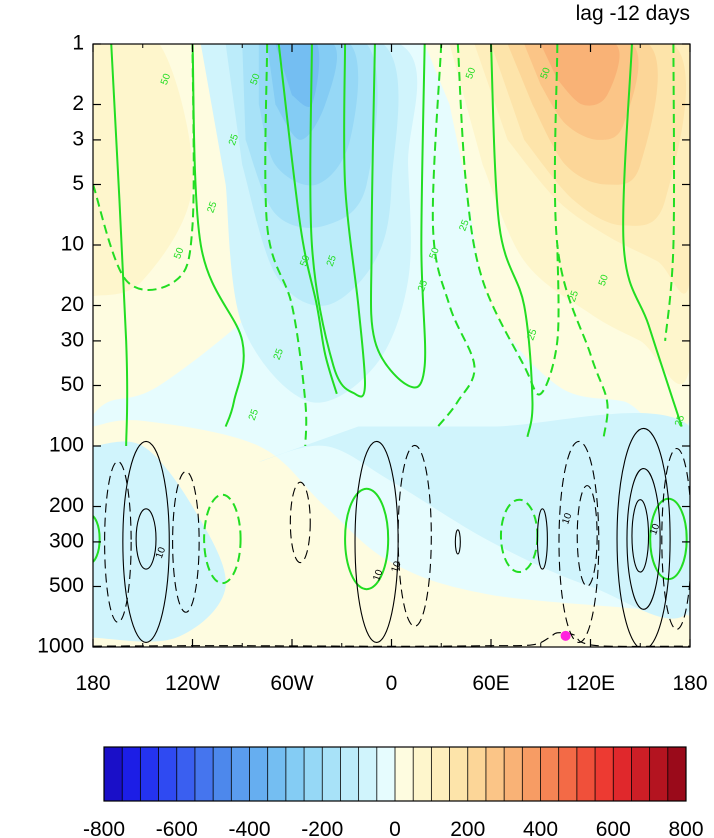 This screenshot has width=714, height=838. What do you see at coordinates (78, 43) in the screenshot?
I see `y-tick-label: 1` at bounding box center [78, 43].